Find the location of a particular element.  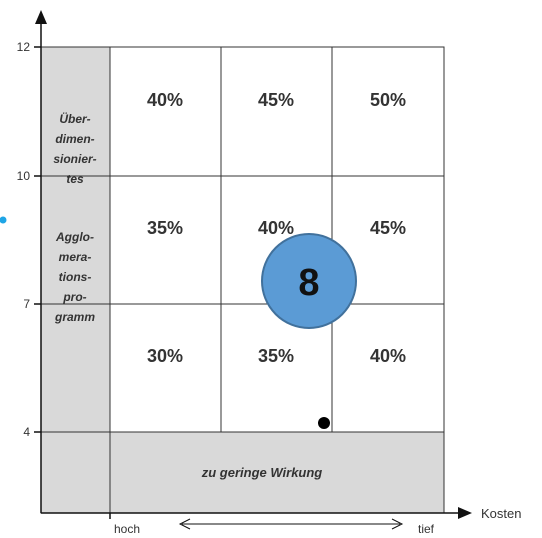

cell-low-right: 40% is located at coordinates (388, 356).